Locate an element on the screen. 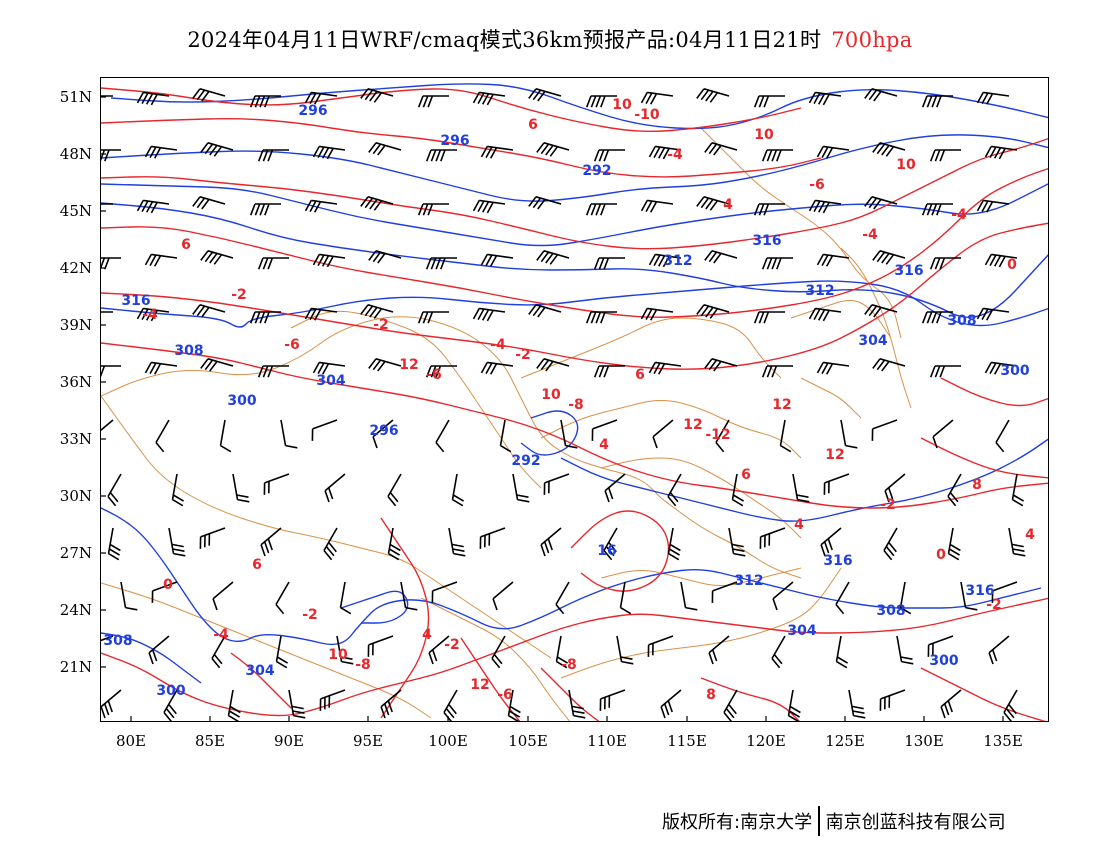 This screenshot has width=1100, height=850. map-title-text: 2024年04月11日WRF/cmaq模式36km预报产品:04月11日21时 is located at coordinates (504, 40).